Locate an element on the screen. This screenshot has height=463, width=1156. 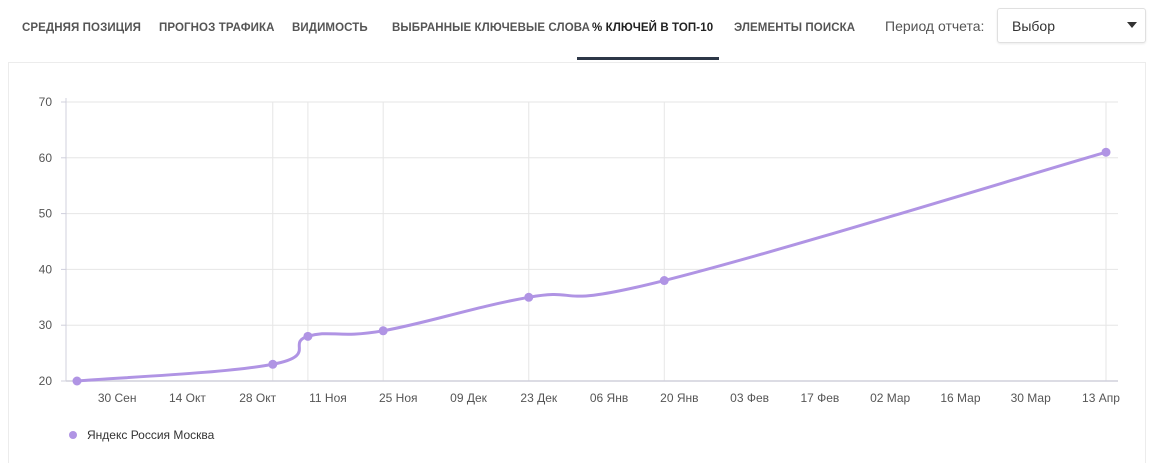
report-period-label: Период отчета: is located at coordinates (935, 26).